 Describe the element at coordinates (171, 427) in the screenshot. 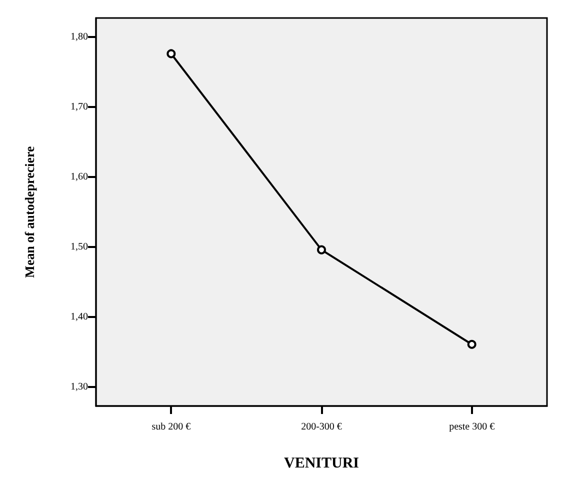

I see `x-tick-label: sub 200 €` at that location.